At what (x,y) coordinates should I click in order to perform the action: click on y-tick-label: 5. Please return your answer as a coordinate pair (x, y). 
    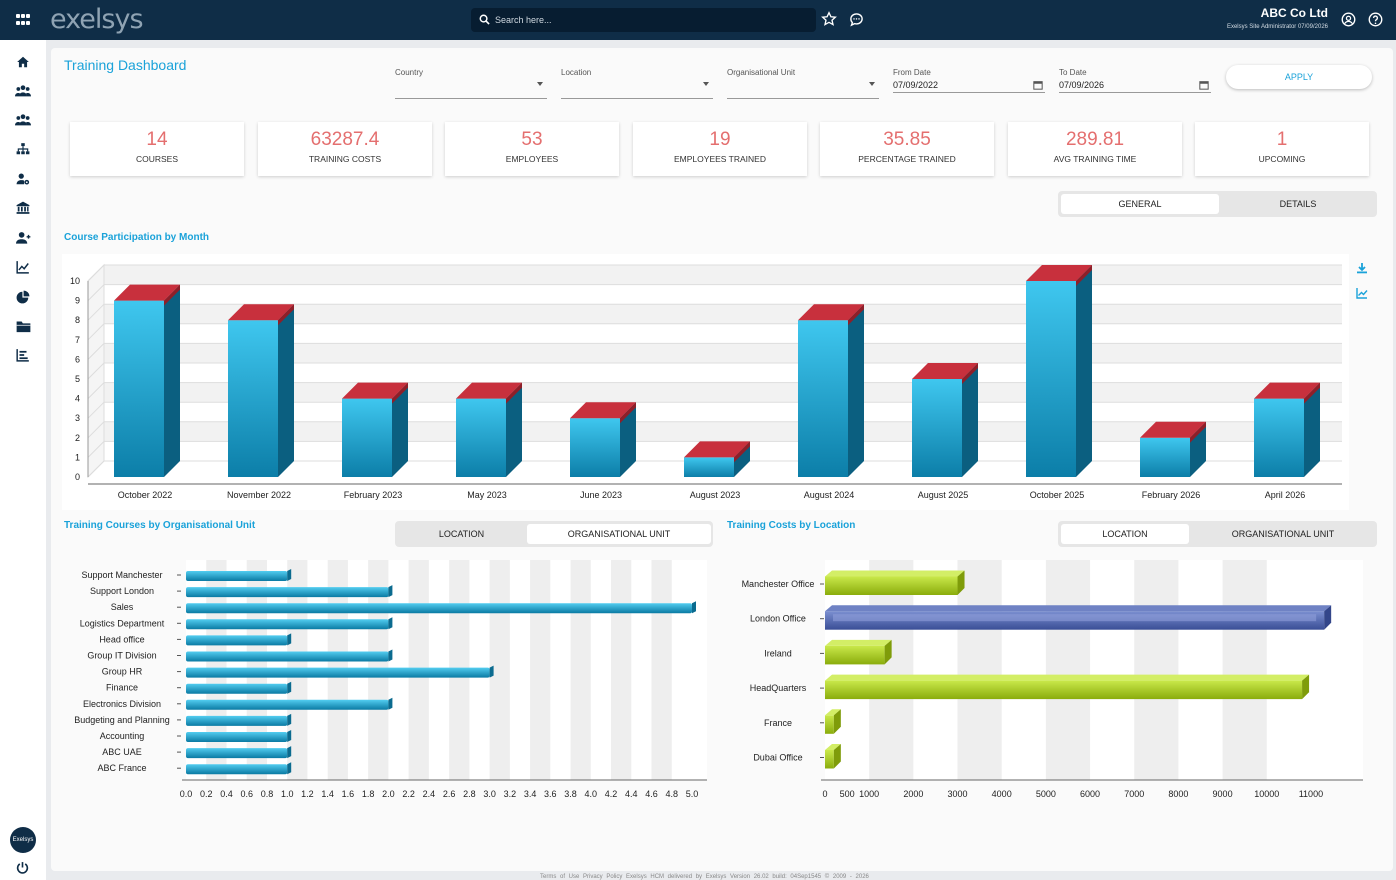
    Looking at the image, I should click on (77, 379).